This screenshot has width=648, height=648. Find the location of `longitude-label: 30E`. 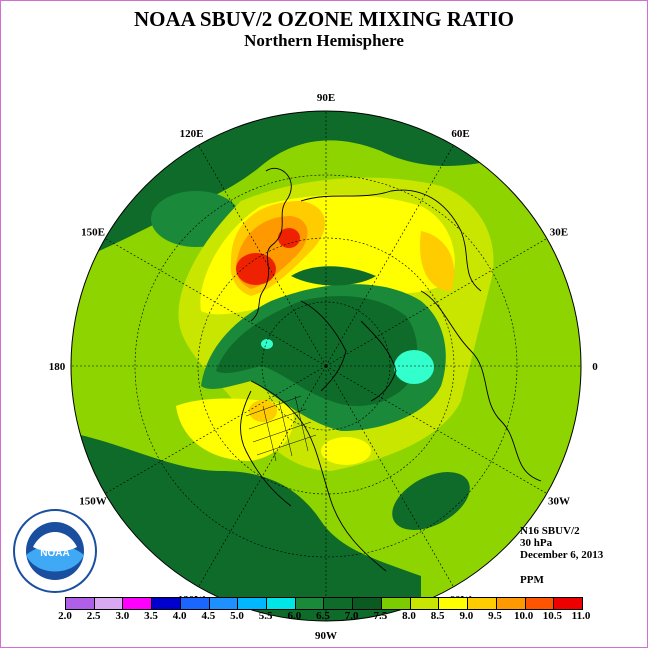

longitude-label: 30E is located at coordinates (559, 233).